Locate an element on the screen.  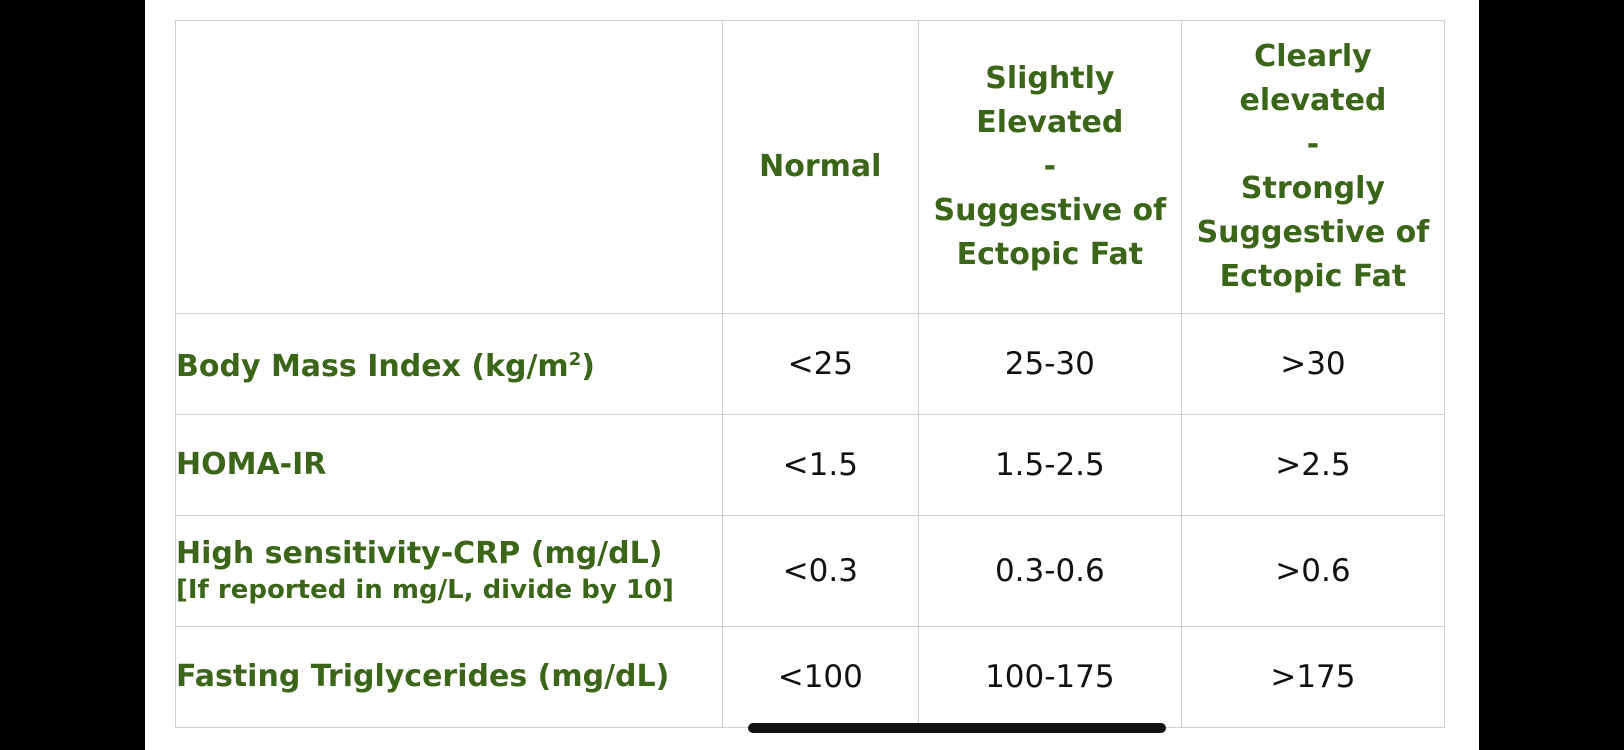
value-cell: >175 is located at coordinates (1313, 677).